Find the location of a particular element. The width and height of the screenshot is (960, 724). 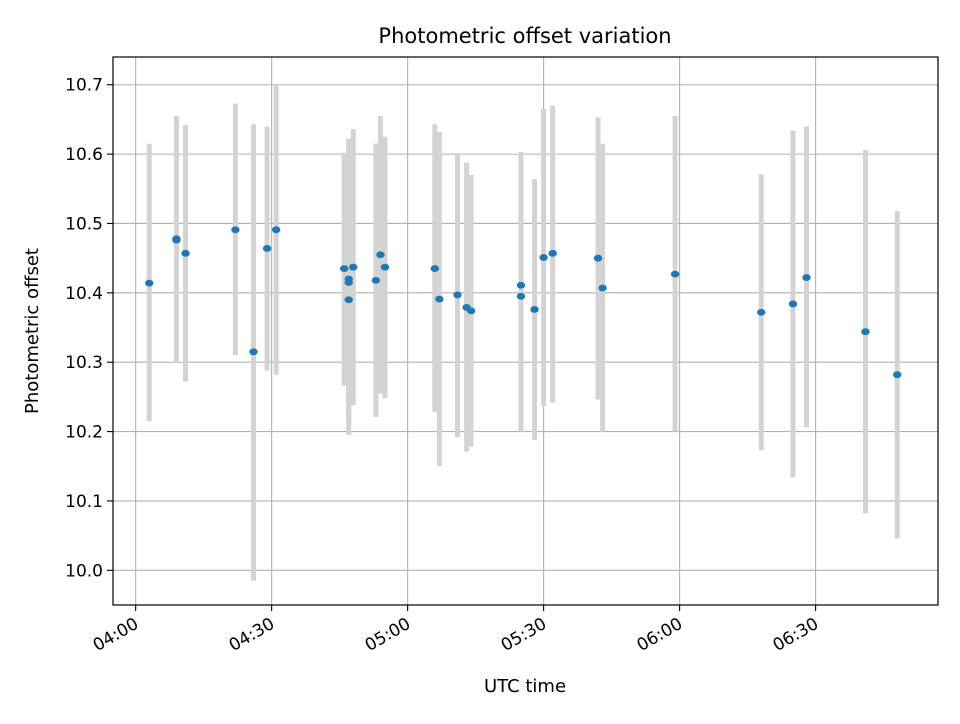

y-tick-label: 10.2 is located at coordinates (84, 433).